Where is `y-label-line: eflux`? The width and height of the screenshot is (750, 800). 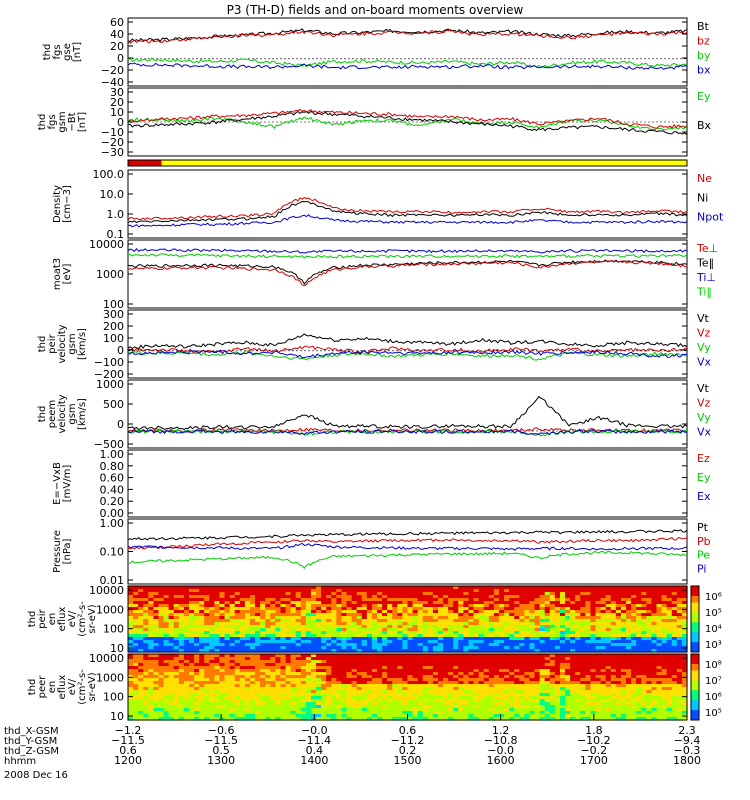 y-label-line: eflux is located at coordinates (62, 619).